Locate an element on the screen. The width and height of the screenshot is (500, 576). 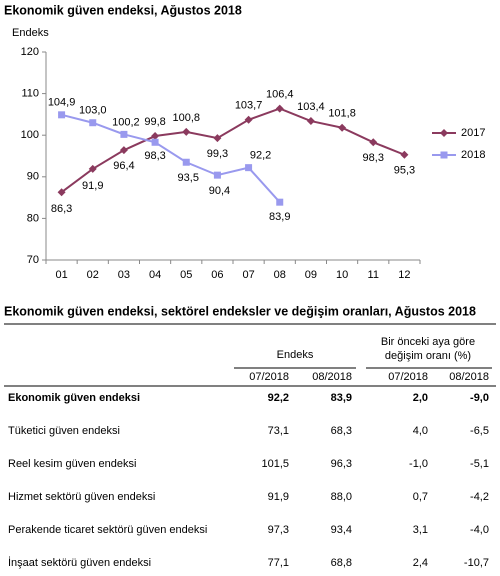
x-tick-label: 07 is located at coordinates (248, 275).